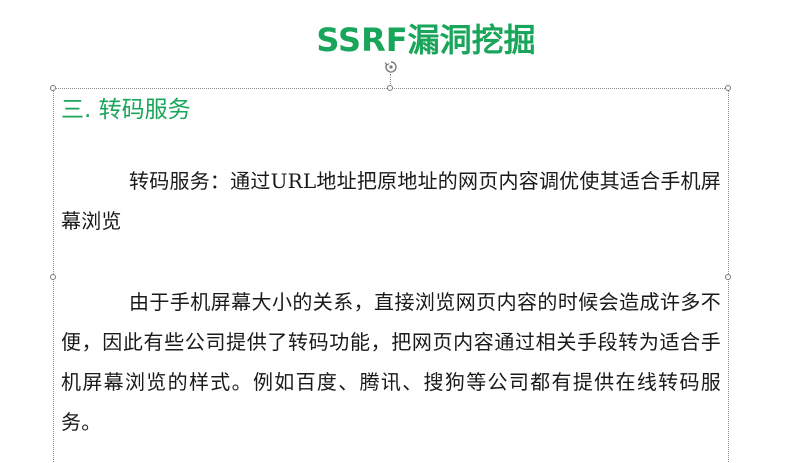  I want to click on slide-title: SSRF漏洞挖掘, so click(426, 40).